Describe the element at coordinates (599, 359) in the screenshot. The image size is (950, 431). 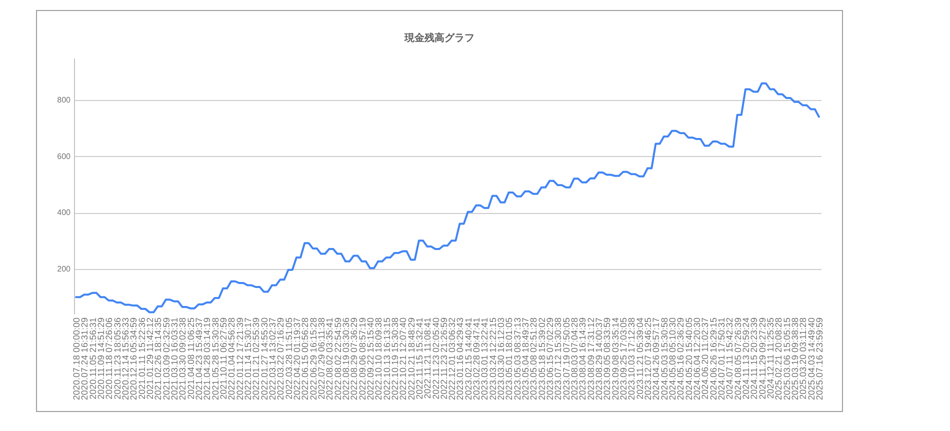
I see `x-tick-label: 2023.08.29 14:00:37` at that location.